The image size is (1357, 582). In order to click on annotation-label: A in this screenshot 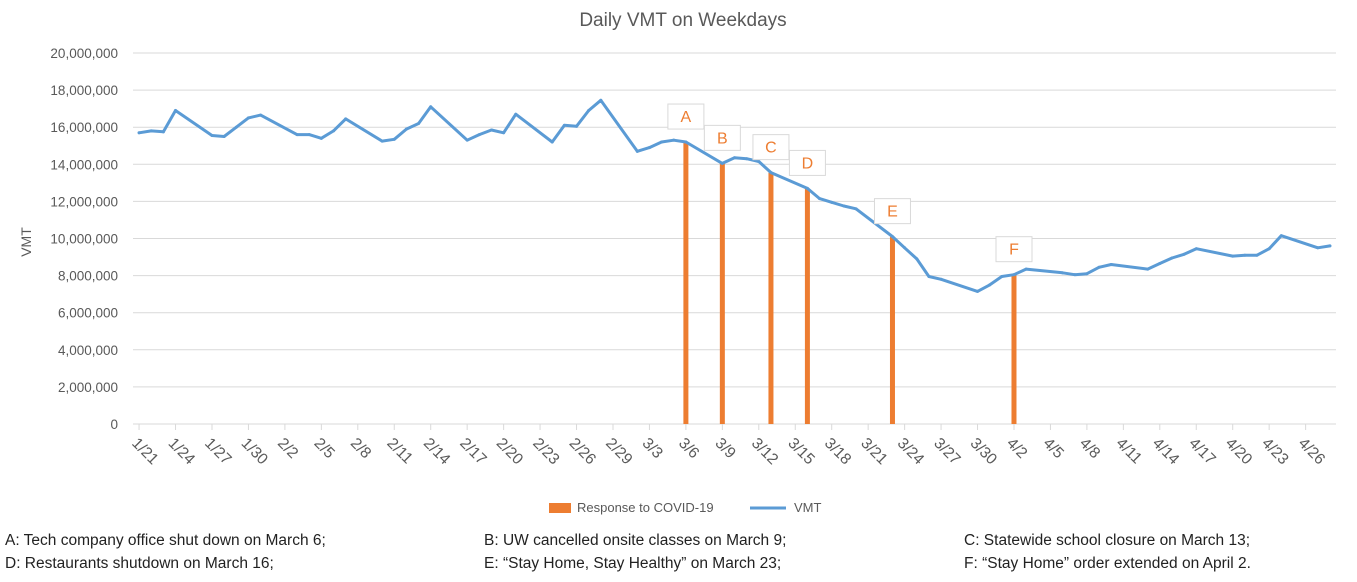, I will do `click(686, 117)`.